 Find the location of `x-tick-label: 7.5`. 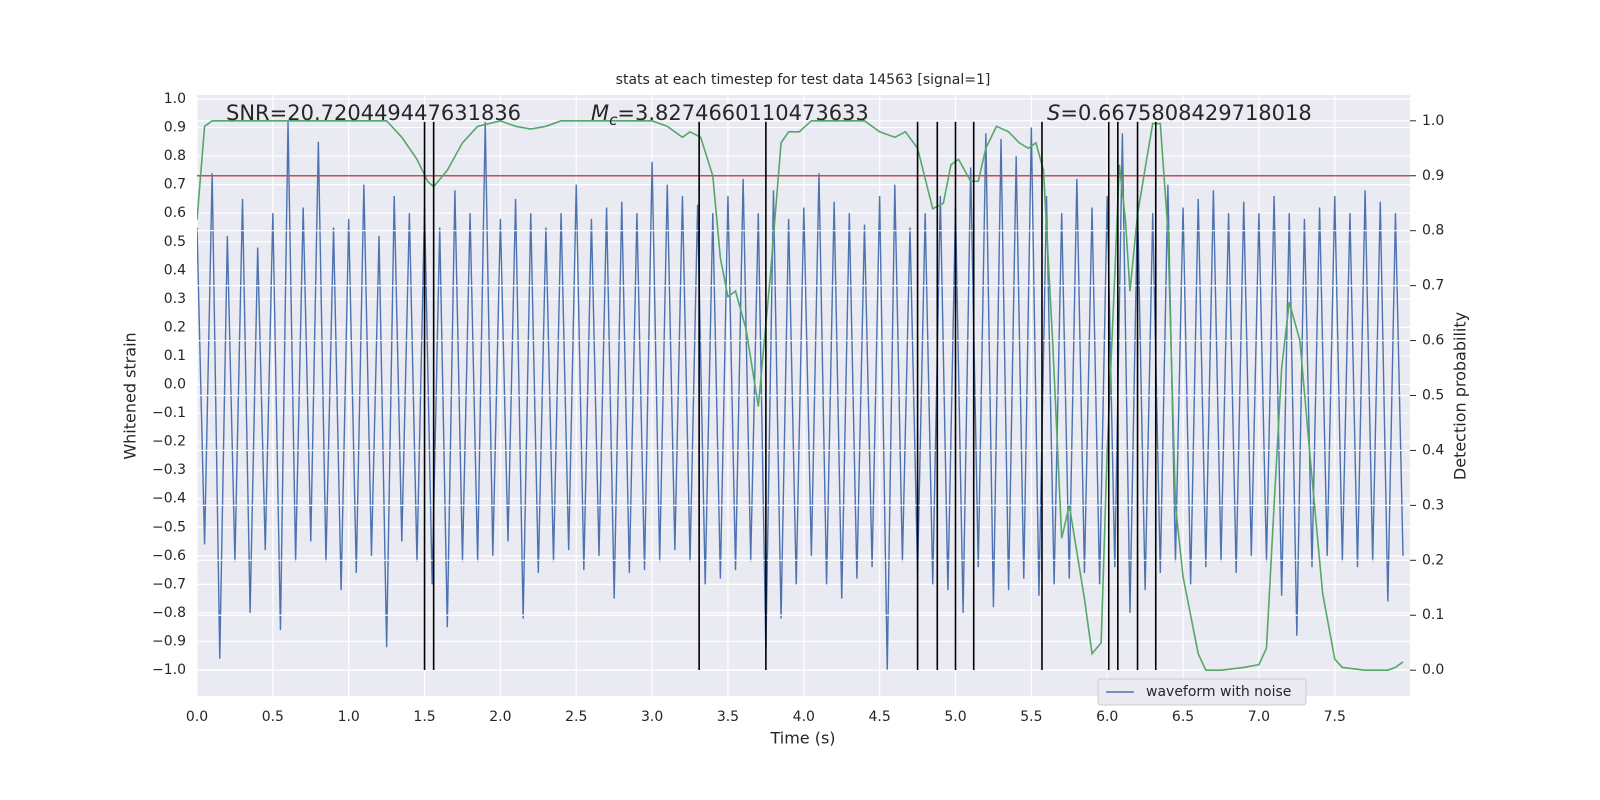

x-tick-label: 7.5 is located at coordinates (1335, 717).